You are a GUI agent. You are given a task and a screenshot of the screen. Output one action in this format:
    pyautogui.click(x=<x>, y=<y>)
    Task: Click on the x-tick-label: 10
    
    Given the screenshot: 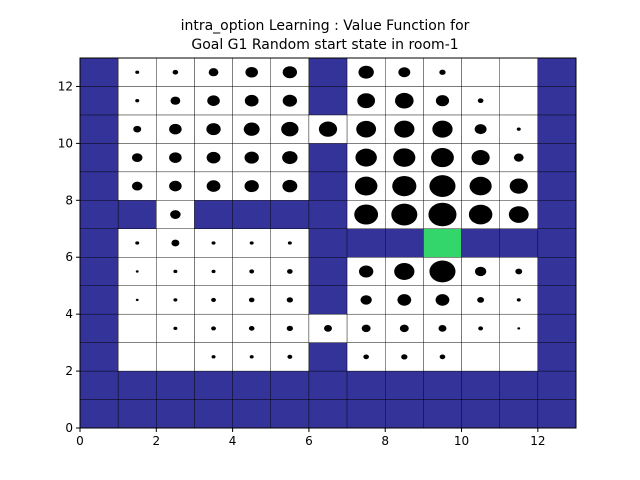 What is the action you would take?
    pyautogui.click(x=461, y=441)
    